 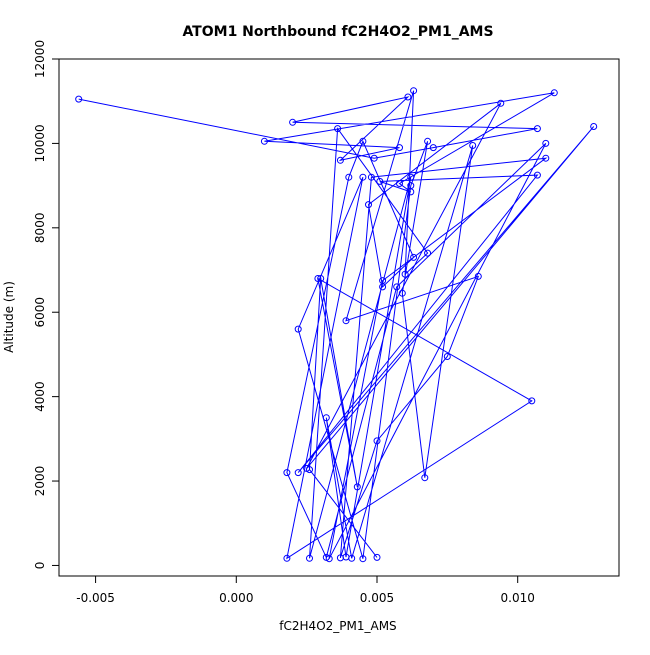 What do you see at coordinates (40, 143) in the screenshot?
I see `y-tick-label: 10000` at bounding box center [40, 143].